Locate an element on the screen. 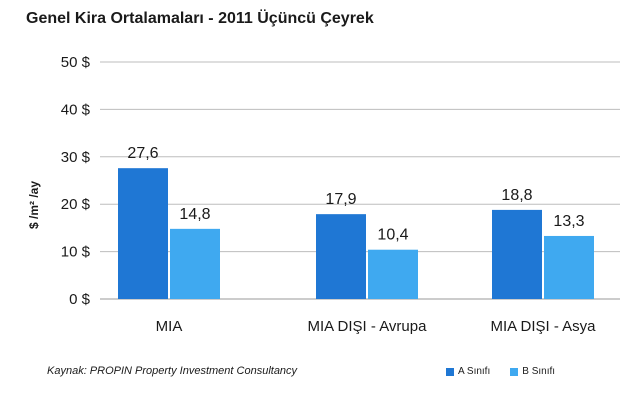 The image size is (640, 410). legend-item-a: A Sınıfı is located at coordinates (468, 371).